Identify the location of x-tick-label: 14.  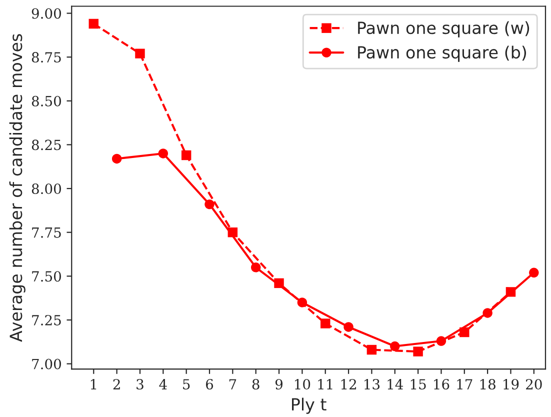
(396, 384).